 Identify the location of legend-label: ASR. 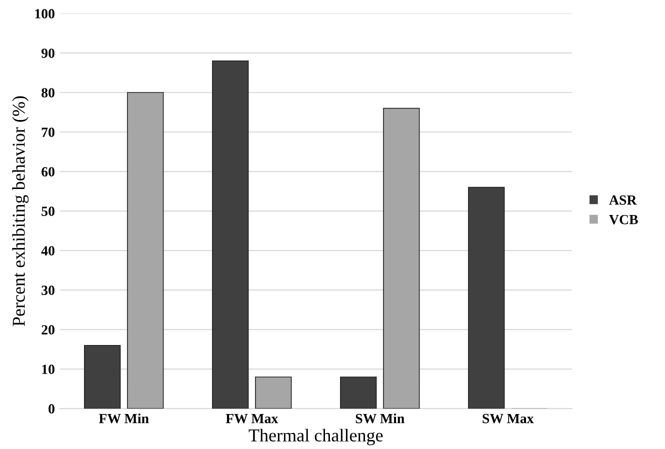
(623, 200).